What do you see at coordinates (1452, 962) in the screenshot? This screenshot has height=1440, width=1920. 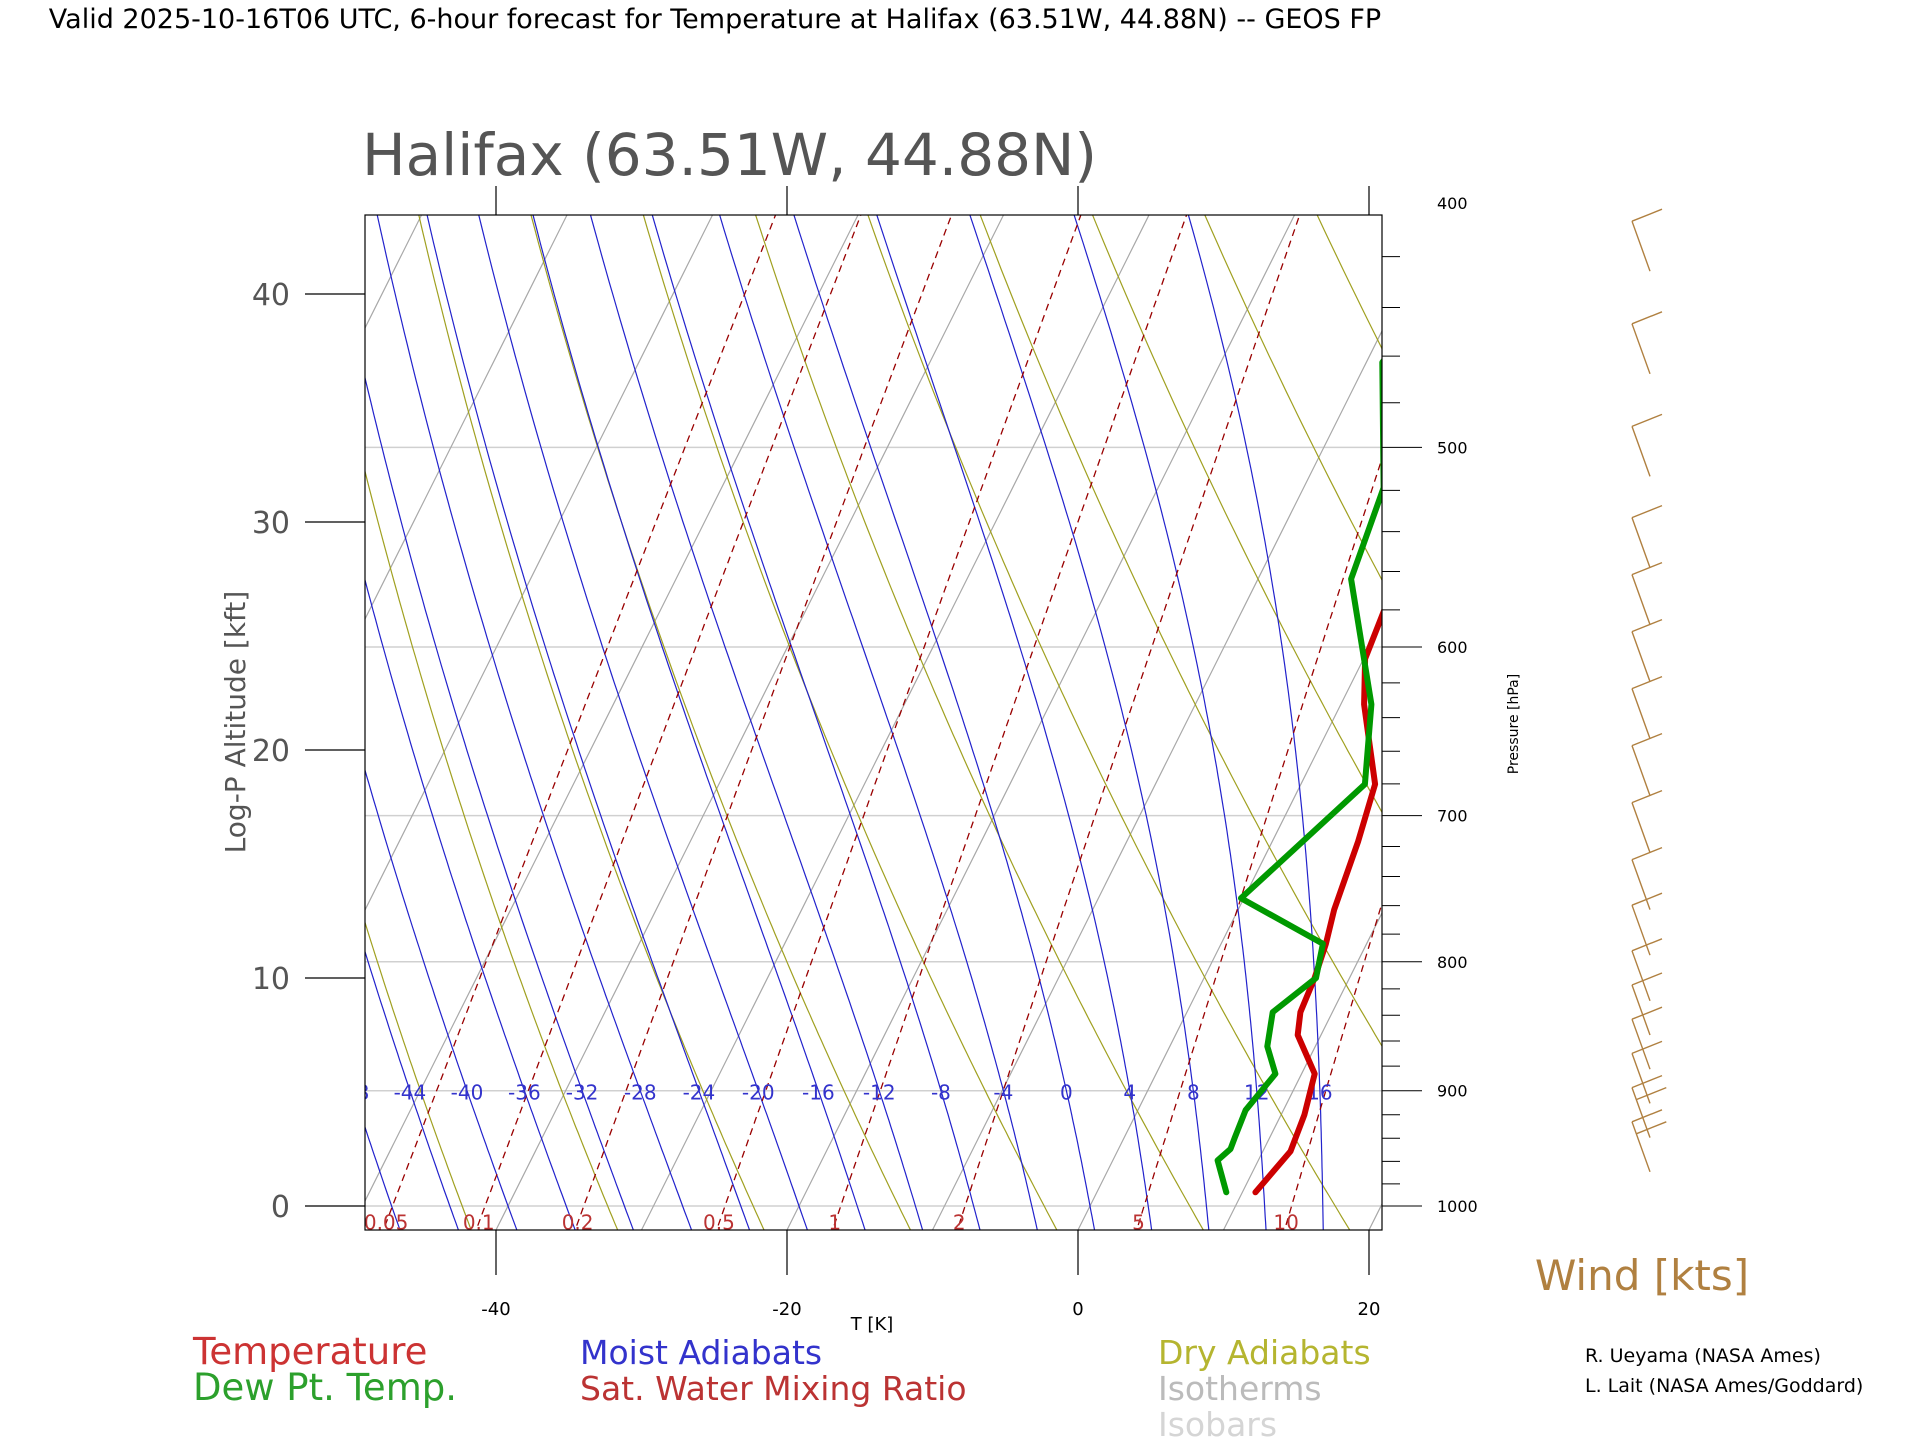 I see `p-tick-label: 800` at bounding box center [1452, 962].